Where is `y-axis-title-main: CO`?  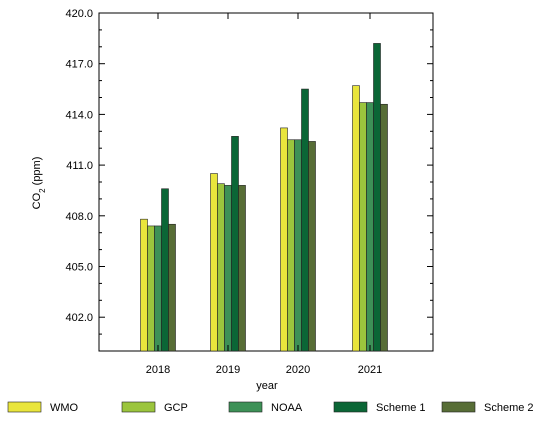
y-axis-title-main: CO is located at coordinates (37, 200).